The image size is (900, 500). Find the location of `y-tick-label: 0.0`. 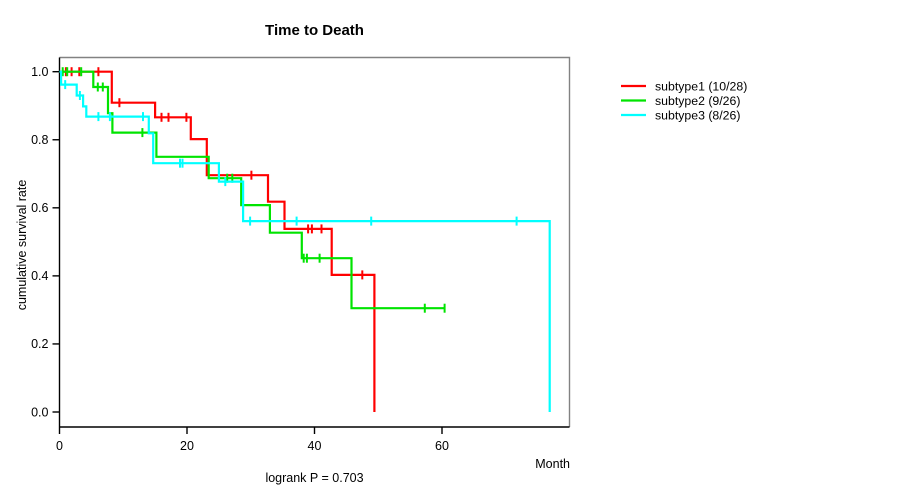

y-tick-label: 0.0 is located at coordinates (39, 412).